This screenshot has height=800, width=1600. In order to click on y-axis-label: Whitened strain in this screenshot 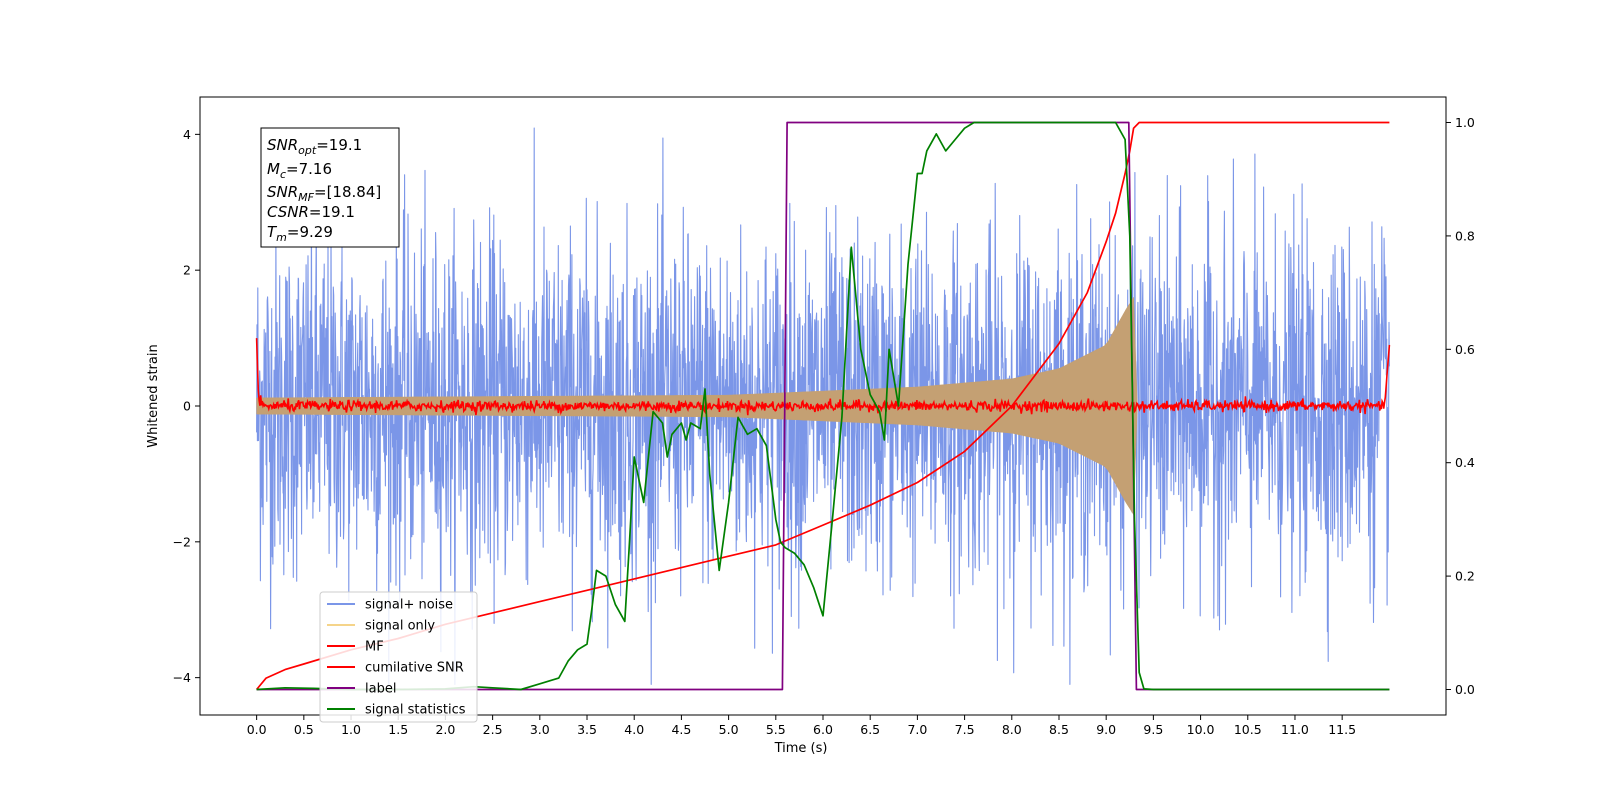, I will do `click(153, 395)`.